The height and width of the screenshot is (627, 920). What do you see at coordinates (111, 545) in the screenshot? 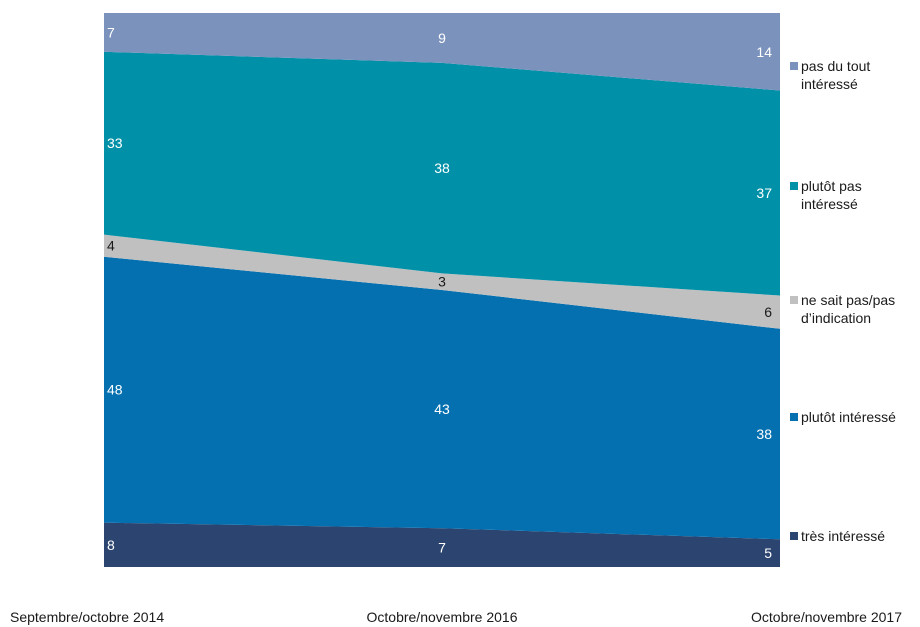
I see `data-label: 8` at bounding box center [111, 545].